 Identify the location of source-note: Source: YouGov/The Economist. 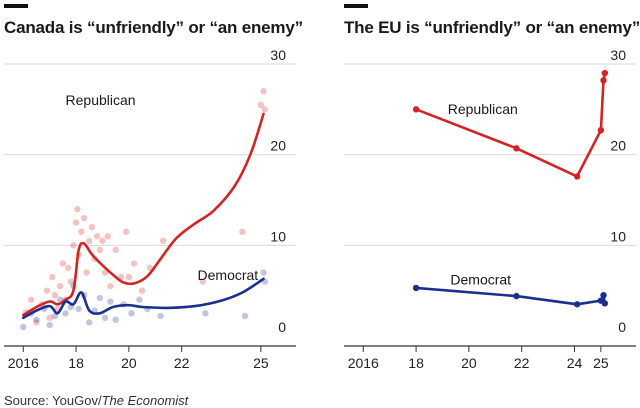
(96, 400).